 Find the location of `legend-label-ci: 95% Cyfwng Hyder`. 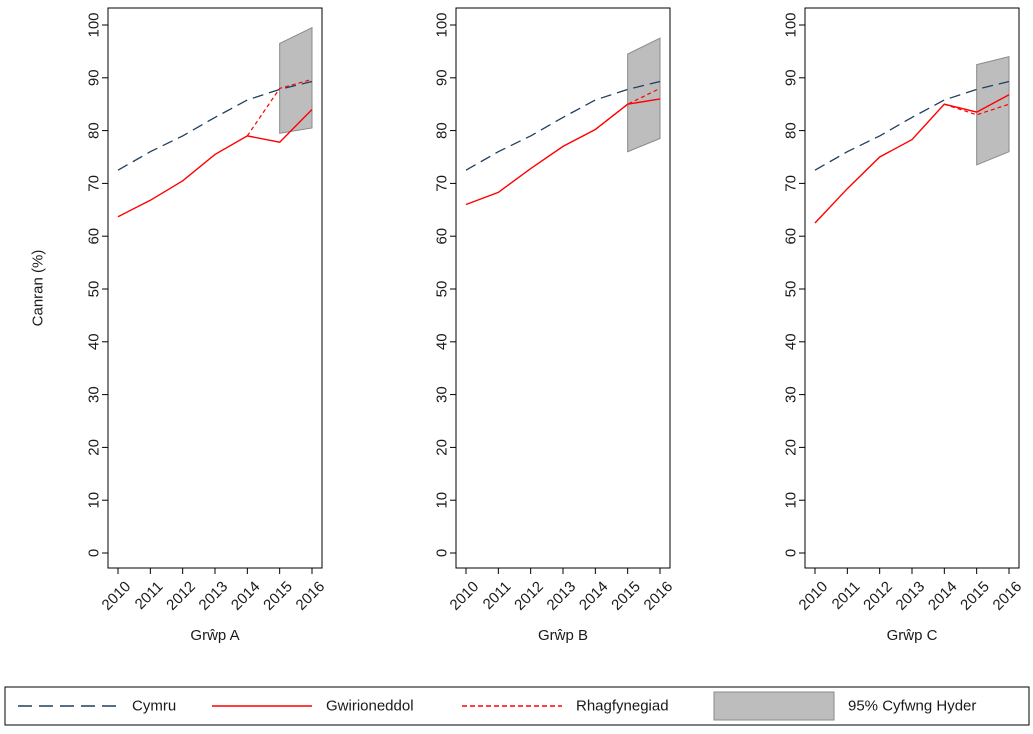

legend-label-ci: 95% Cyfwng Hyder is located at coordinates (912, 706).